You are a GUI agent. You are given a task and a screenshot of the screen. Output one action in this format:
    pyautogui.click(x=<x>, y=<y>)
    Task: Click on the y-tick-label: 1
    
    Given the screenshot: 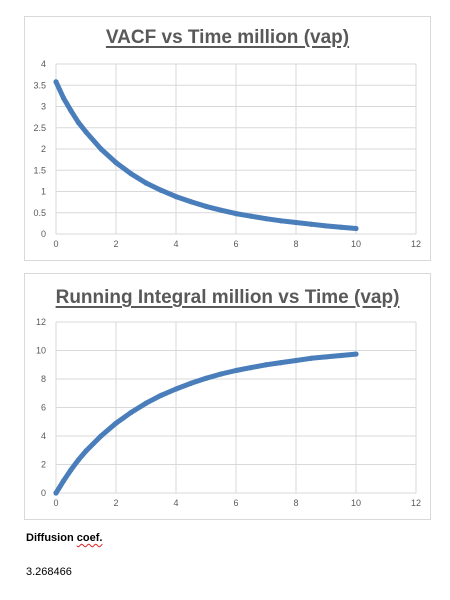 What is the action you would take?
    pyautogui.click(x=43, y=192)
    